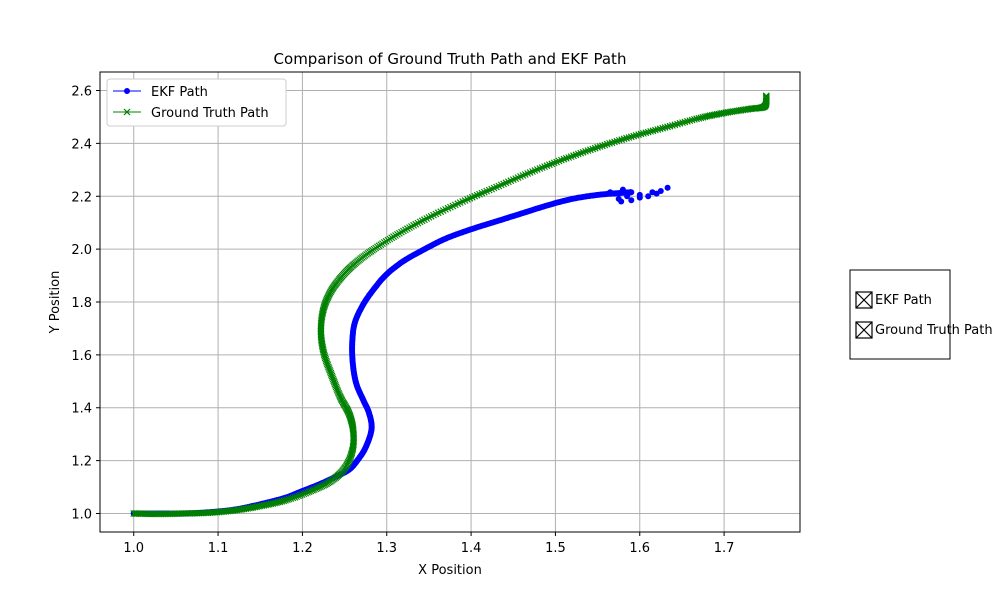 Image resolution: width=1000 pixels, height=600 pixels. Describe the element at coordinates (450, 570) in the screenshot. I see `x-axis-label: X Position` at that location.